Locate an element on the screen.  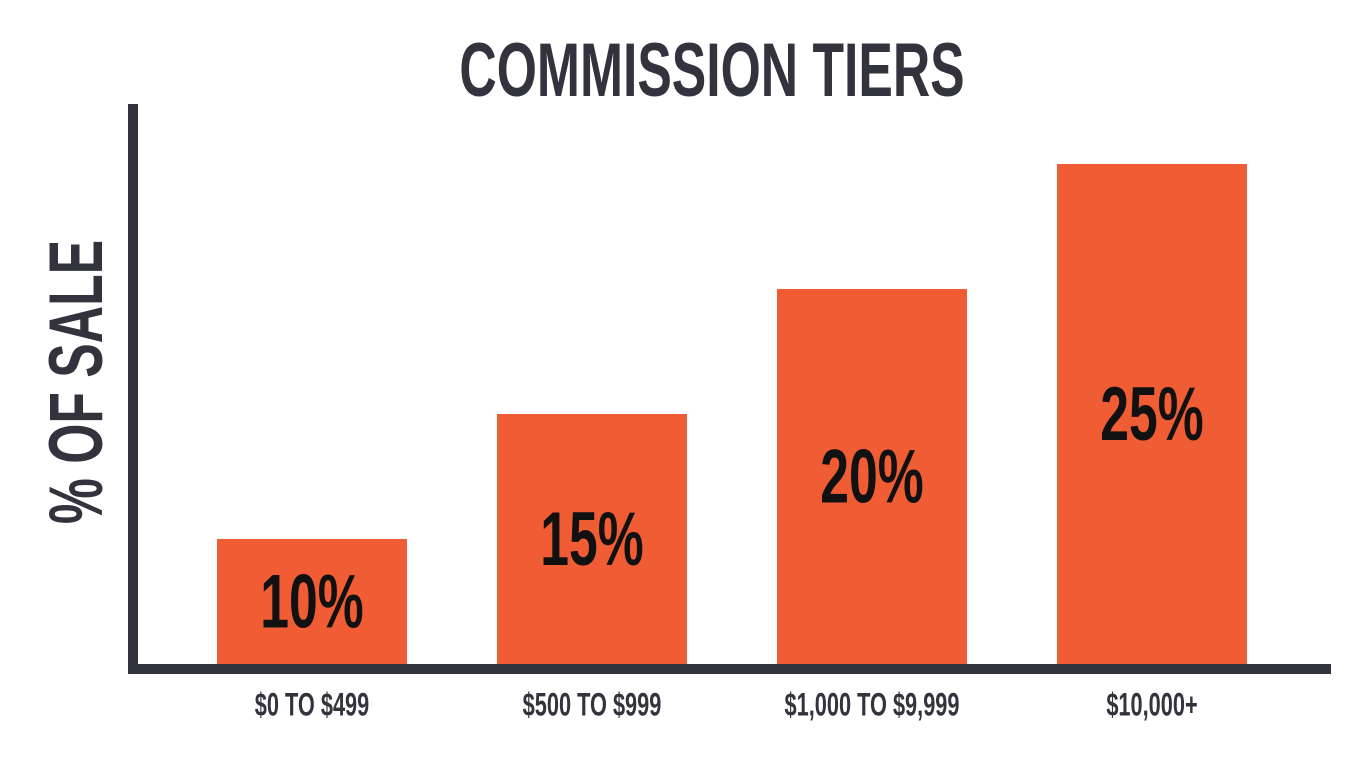
value-label-group: 10% is located at coordinates (311, 601).